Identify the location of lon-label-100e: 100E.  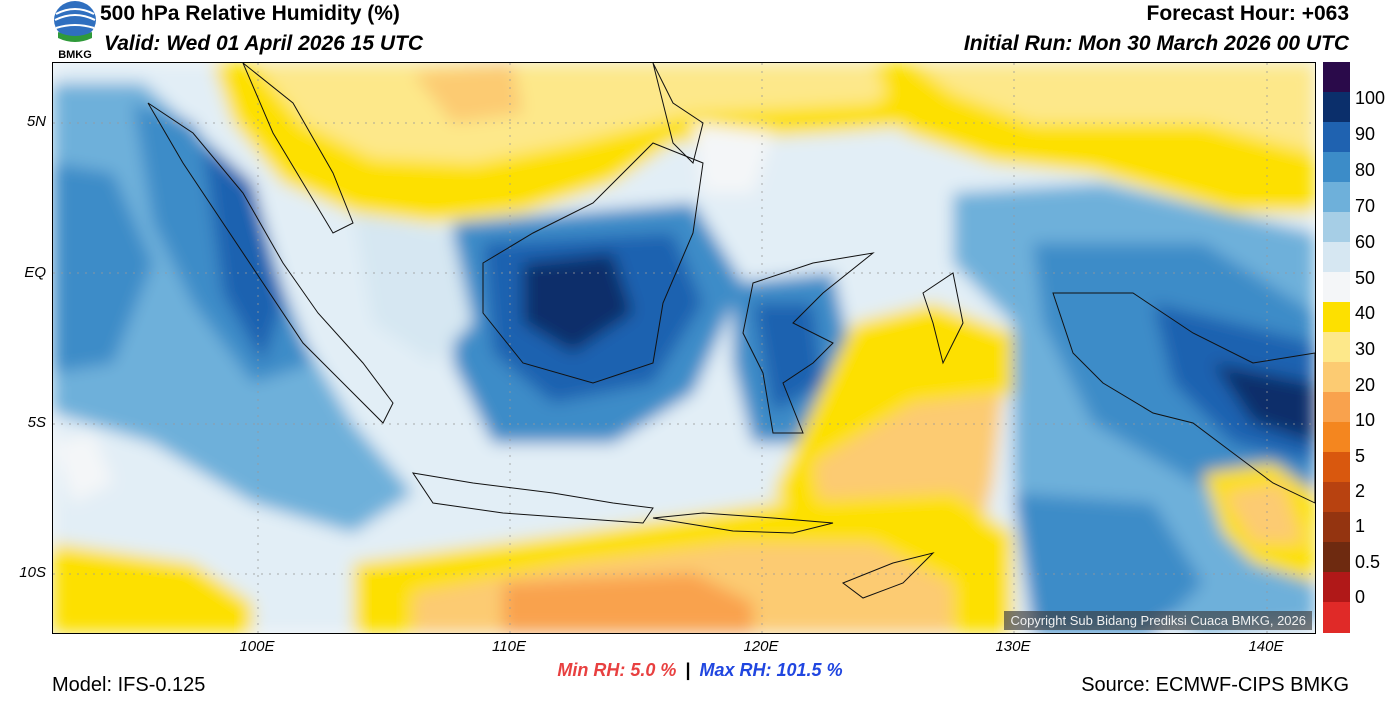
(257, 646).